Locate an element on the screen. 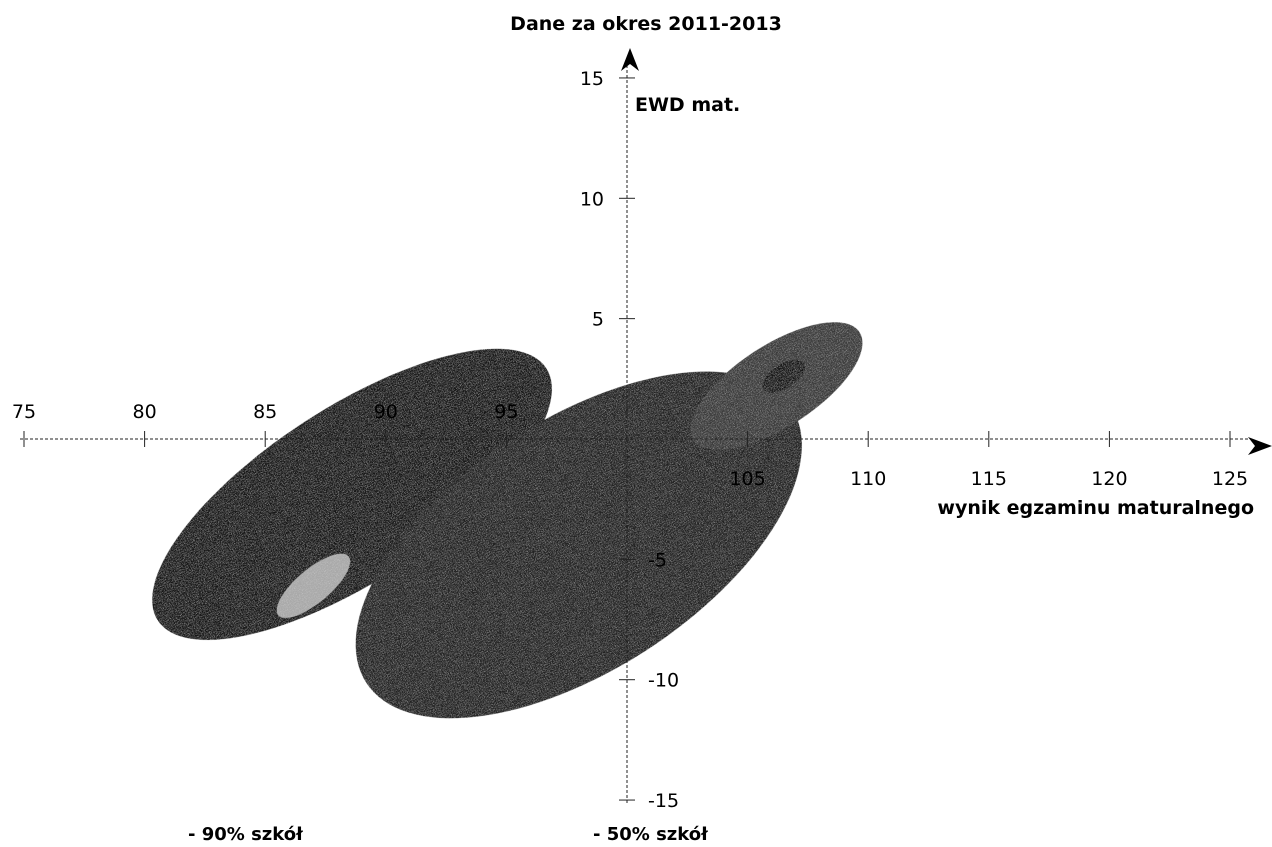  x-tick-label-95: 95 is located at coordinates (506, 412).